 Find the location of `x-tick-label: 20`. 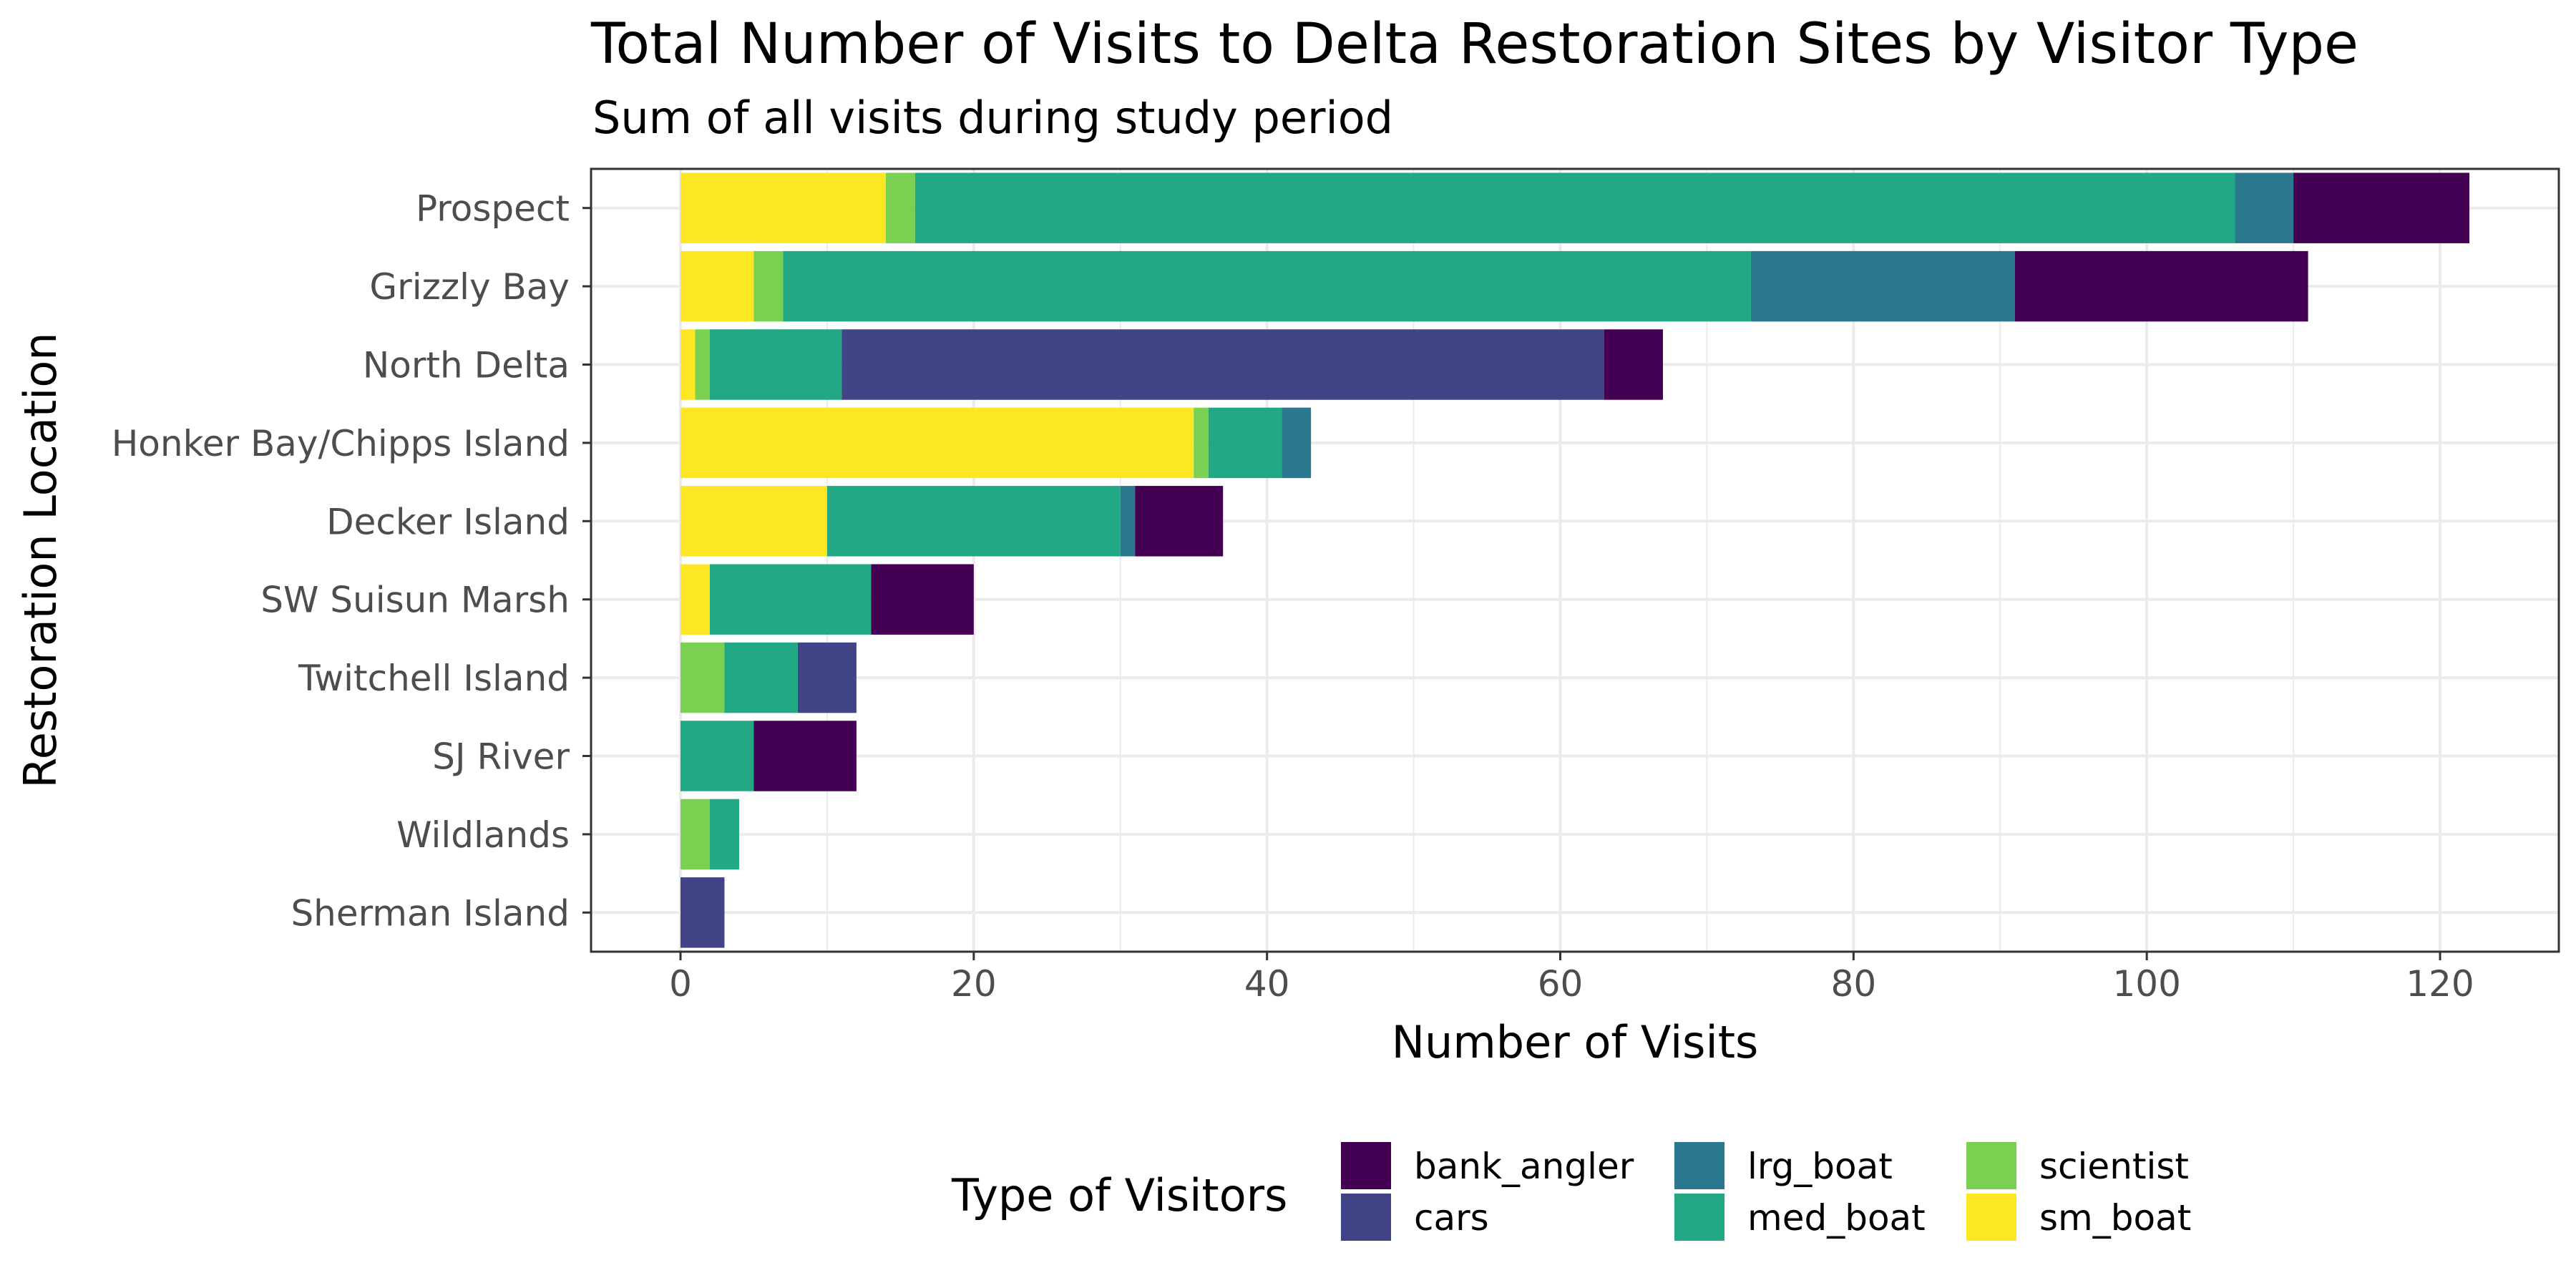

x-tick-label: 20 is located at coordinates (974, 984).